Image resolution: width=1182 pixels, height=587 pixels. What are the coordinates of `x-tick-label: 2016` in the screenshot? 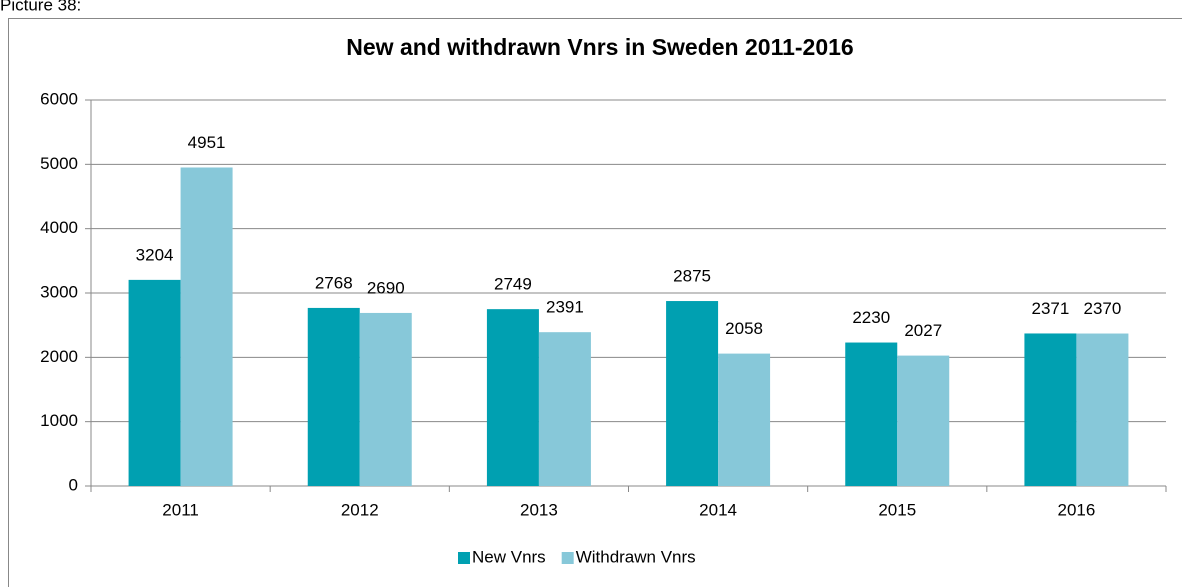 It's located at (1077, 509).